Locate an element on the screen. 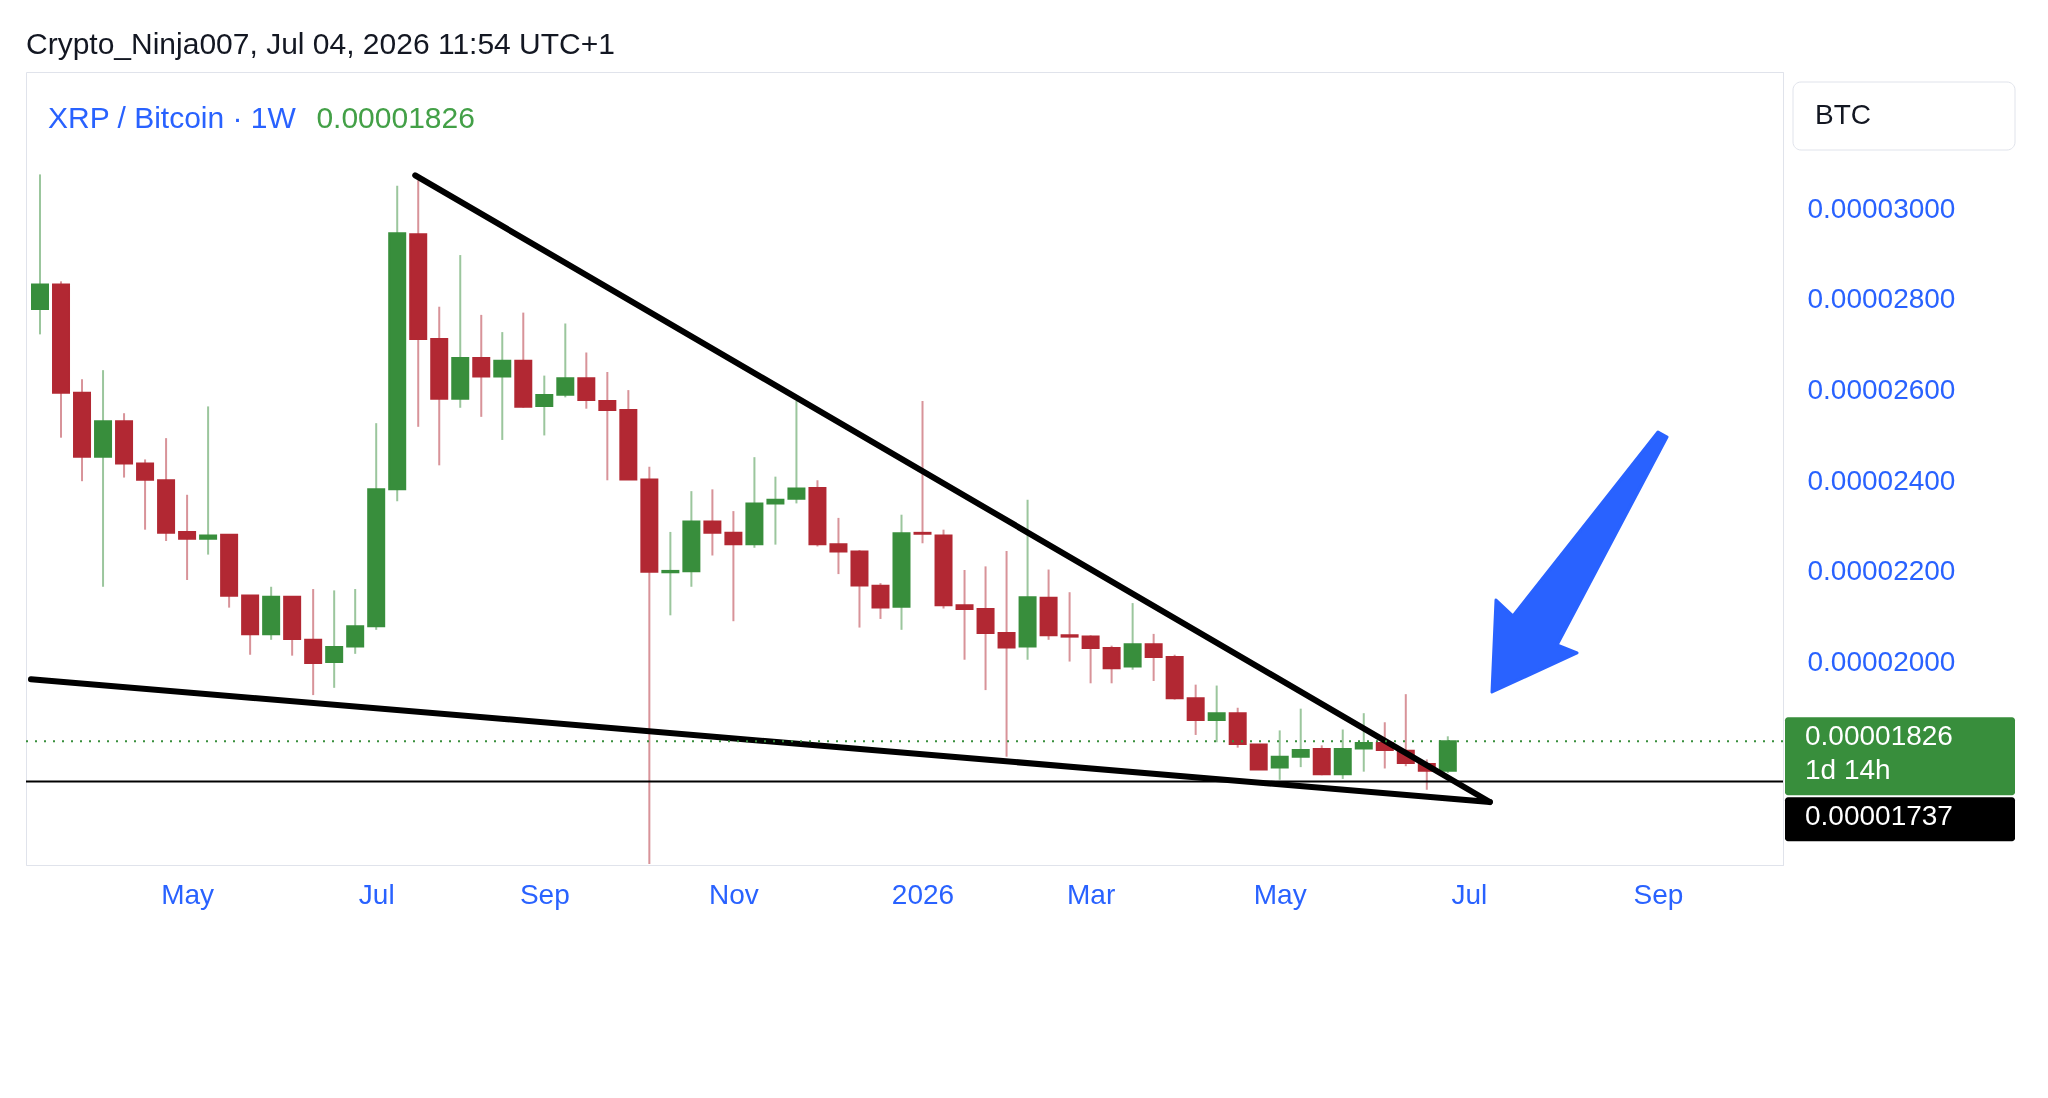 This screenshot has width=2048, height=1098. y-tick-label: 0.00002600 is located at coordinates (1881, 390).